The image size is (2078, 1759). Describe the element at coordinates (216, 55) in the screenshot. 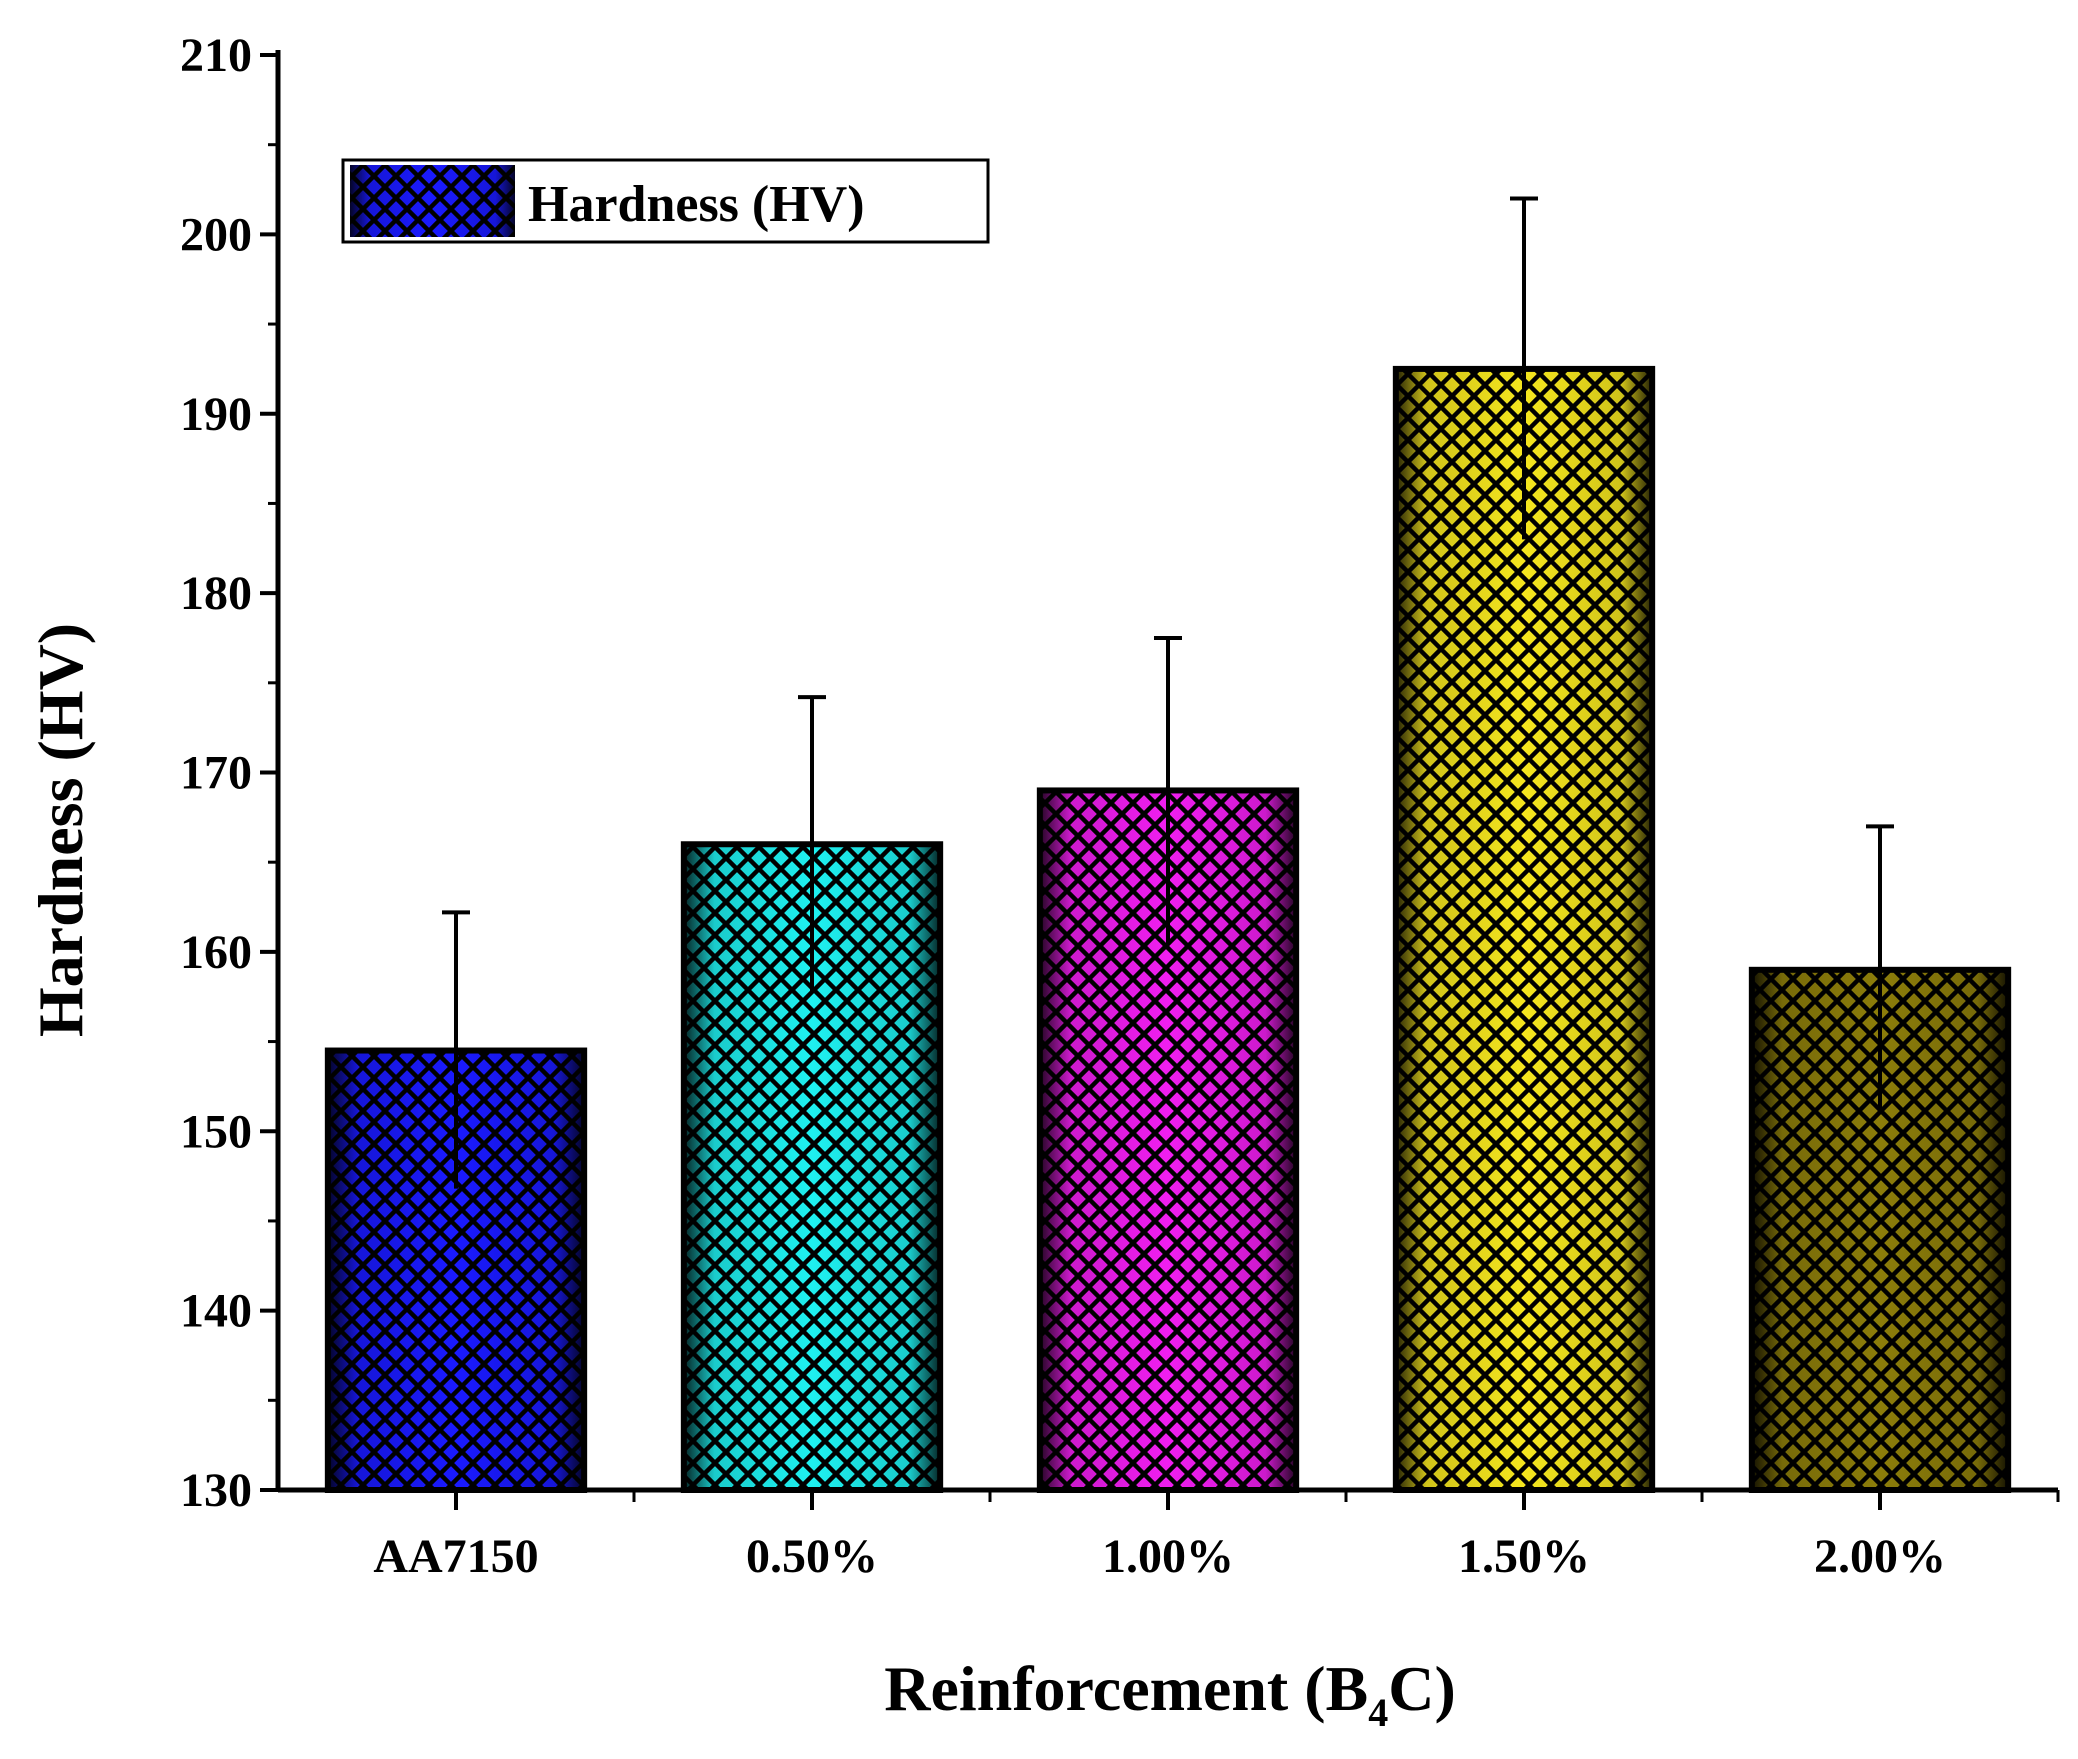

I see `y-tick-label: 210` at that location.